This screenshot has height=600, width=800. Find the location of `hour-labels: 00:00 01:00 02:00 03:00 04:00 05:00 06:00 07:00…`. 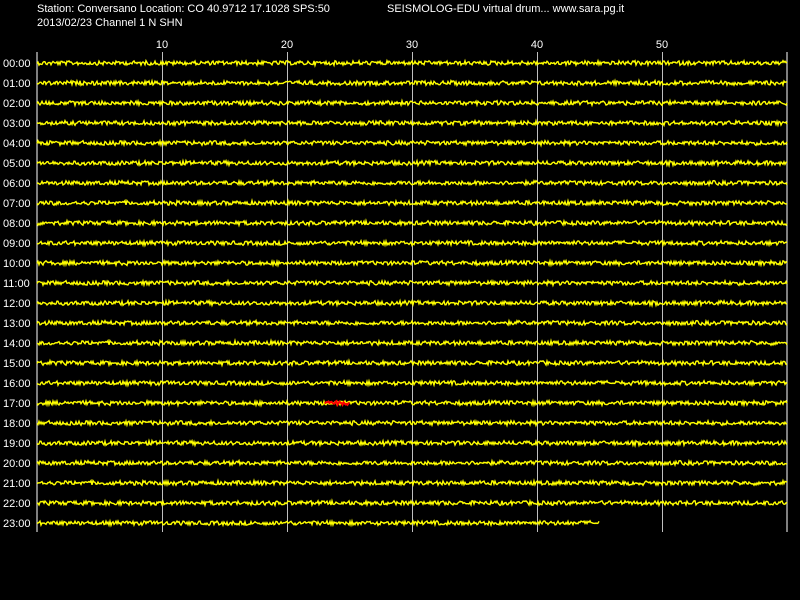

hour-labels: 00:00 01:00 02:00 03:00 04:00 05:00 06:00 07:00… is located at coordinates (17, 294).